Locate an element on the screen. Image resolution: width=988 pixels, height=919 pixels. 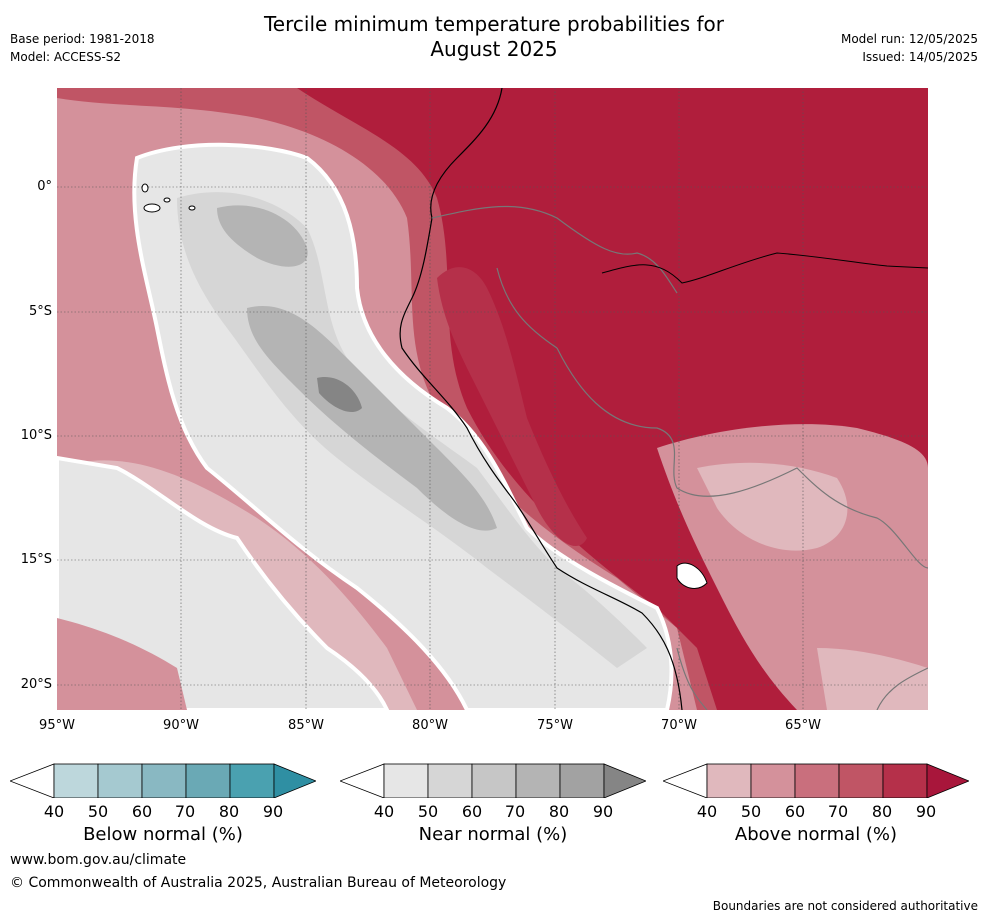
colorbar-below-swatches is located at coordinates (163, 781).